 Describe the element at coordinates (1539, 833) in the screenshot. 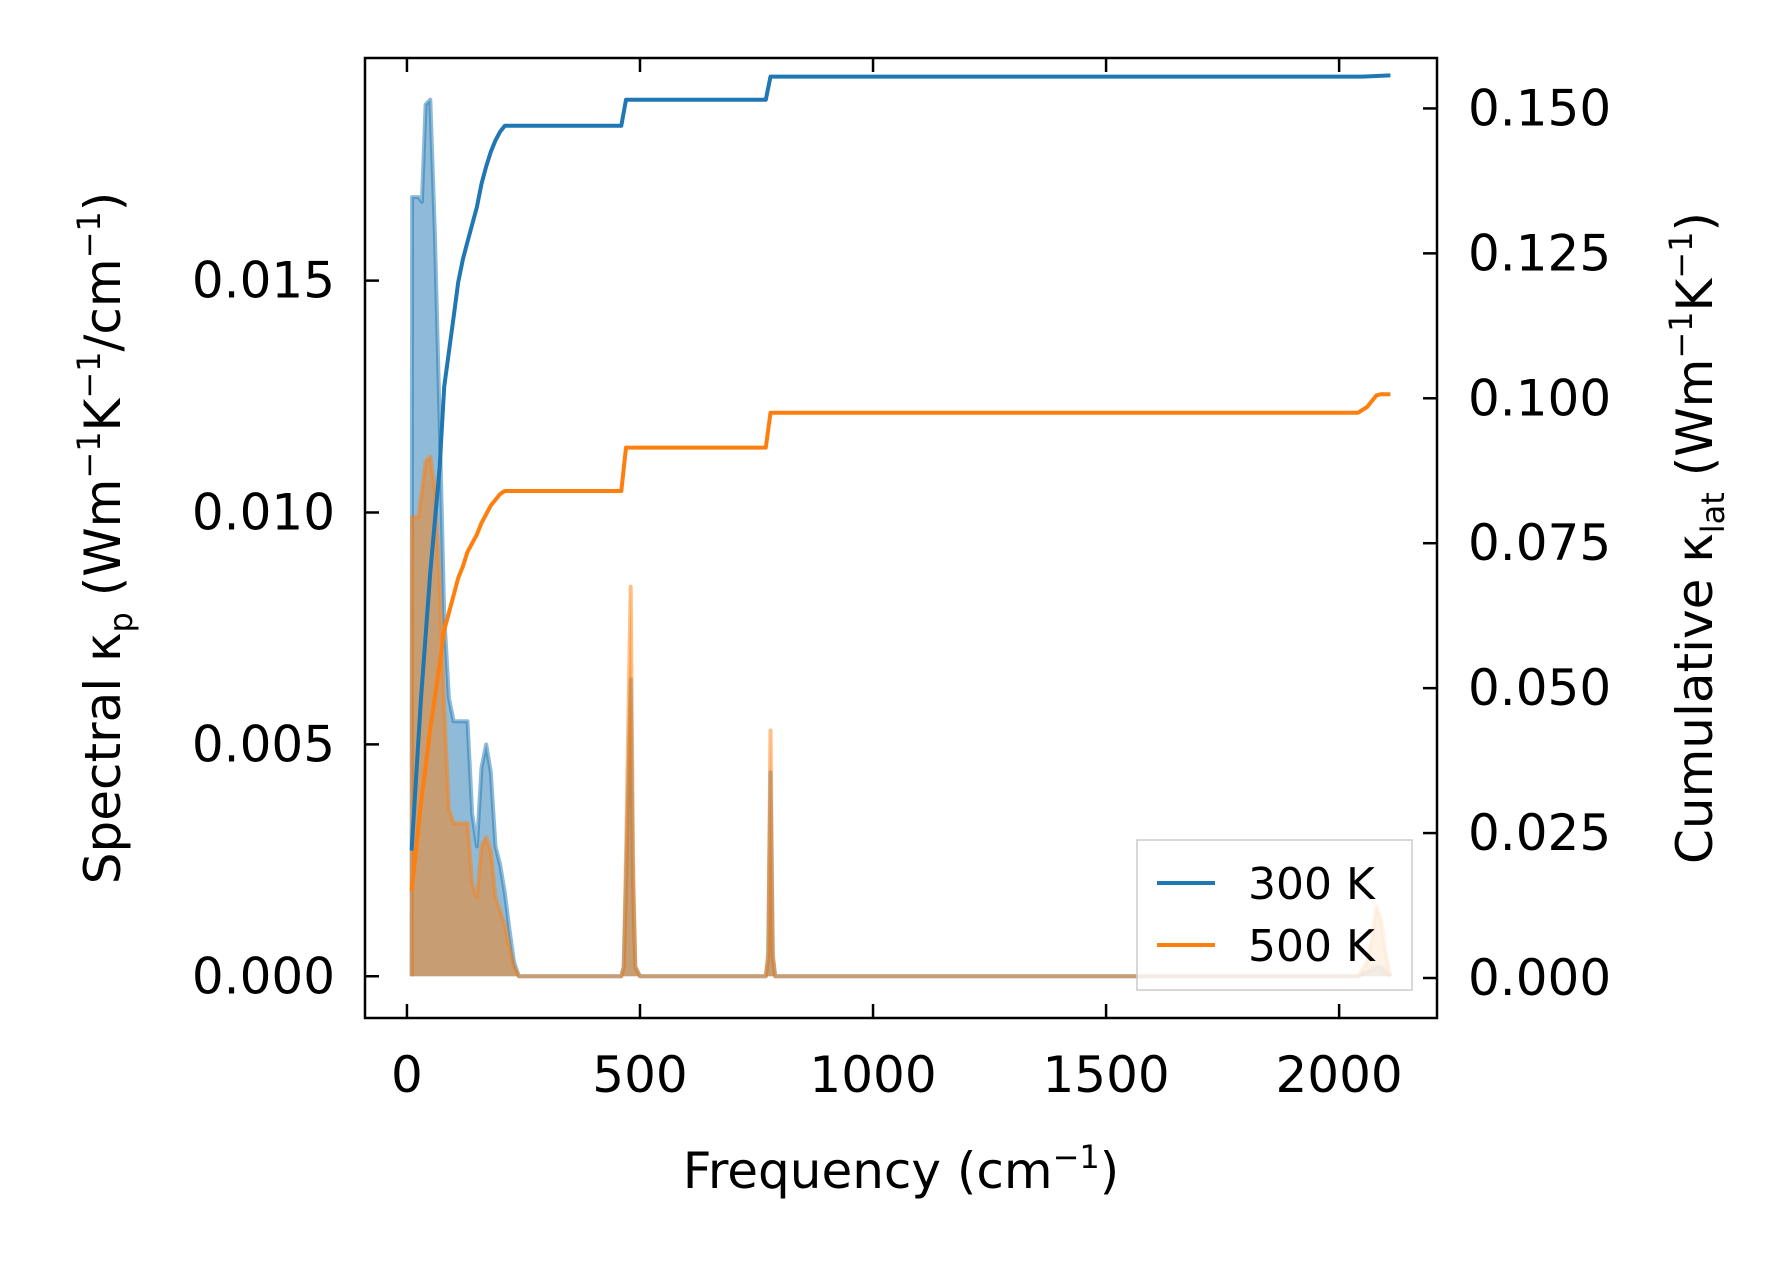

I see `right-y-tick-label: 0.025` at that location.